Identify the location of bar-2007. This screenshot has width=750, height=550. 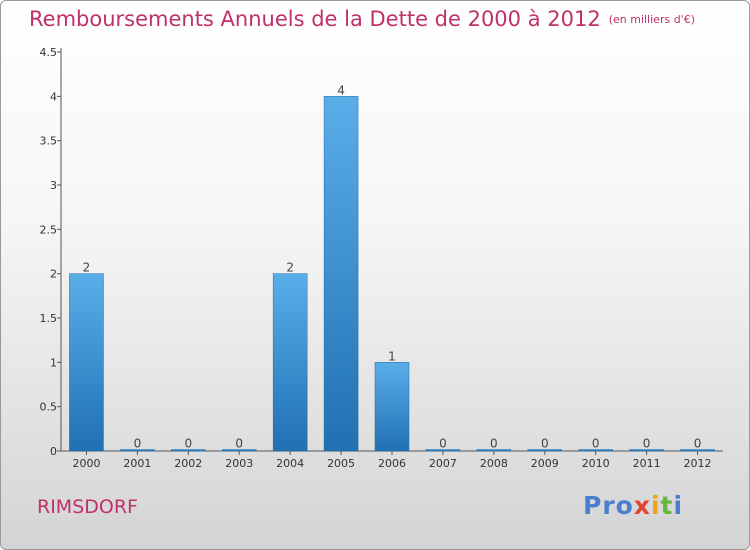
(443, 450).